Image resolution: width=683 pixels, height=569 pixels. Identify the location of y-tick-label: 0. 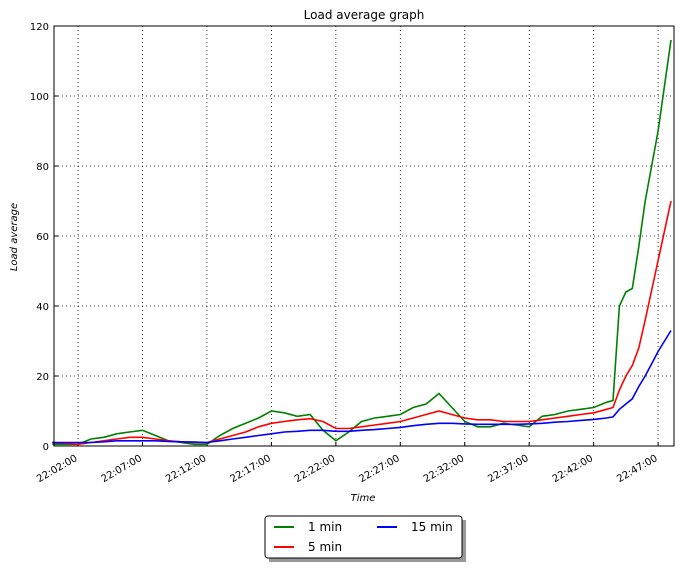
(46, 447).